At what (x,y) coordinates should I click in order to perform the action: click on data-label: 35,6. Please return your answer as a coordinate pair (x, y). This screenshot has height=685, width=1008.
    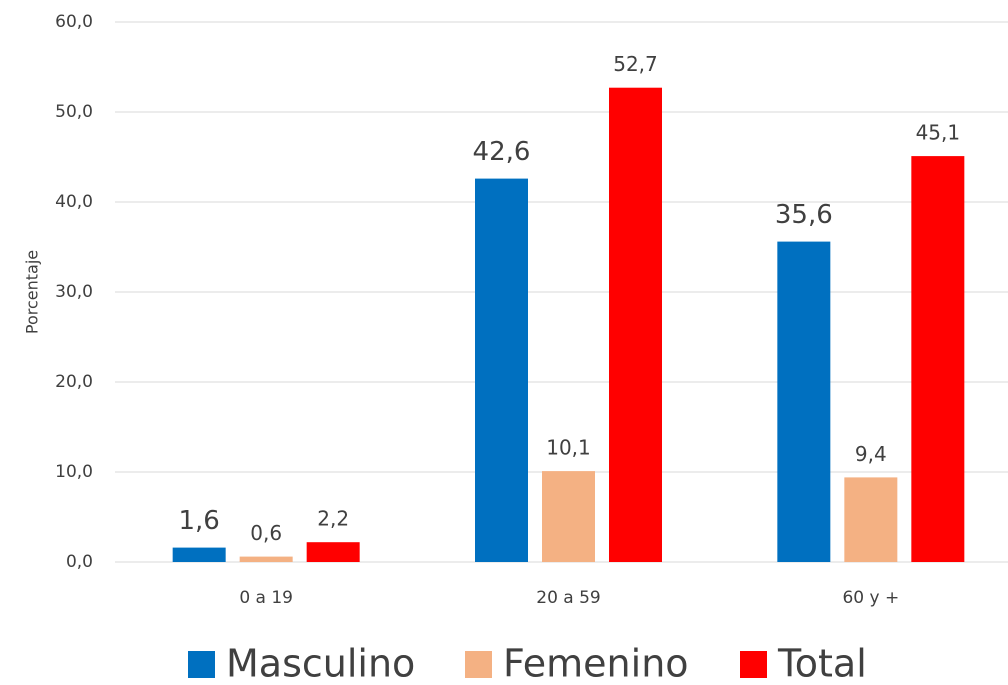
    Looking at the image, I should click on (804, 215).